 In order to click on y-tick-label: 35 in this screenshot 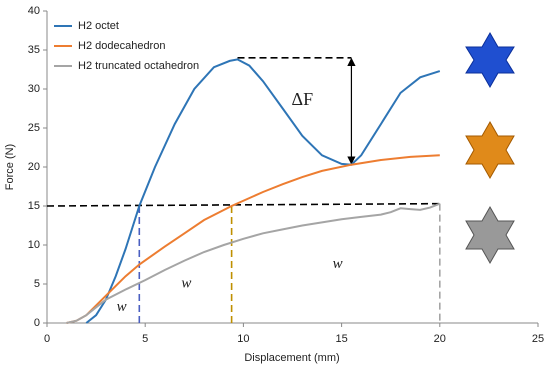, I will do `click(34, 50)`.